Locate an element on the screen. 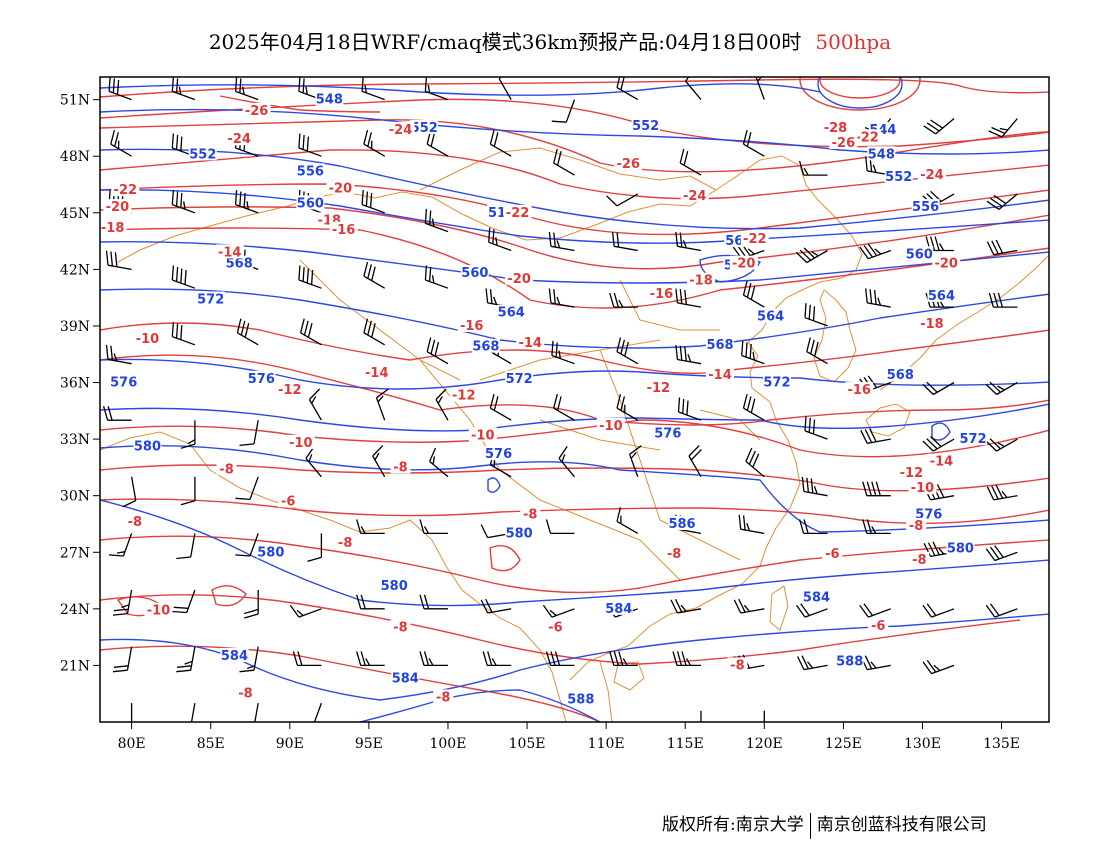  temperature-contour-label: -12 is located at coordinates (912, 473).